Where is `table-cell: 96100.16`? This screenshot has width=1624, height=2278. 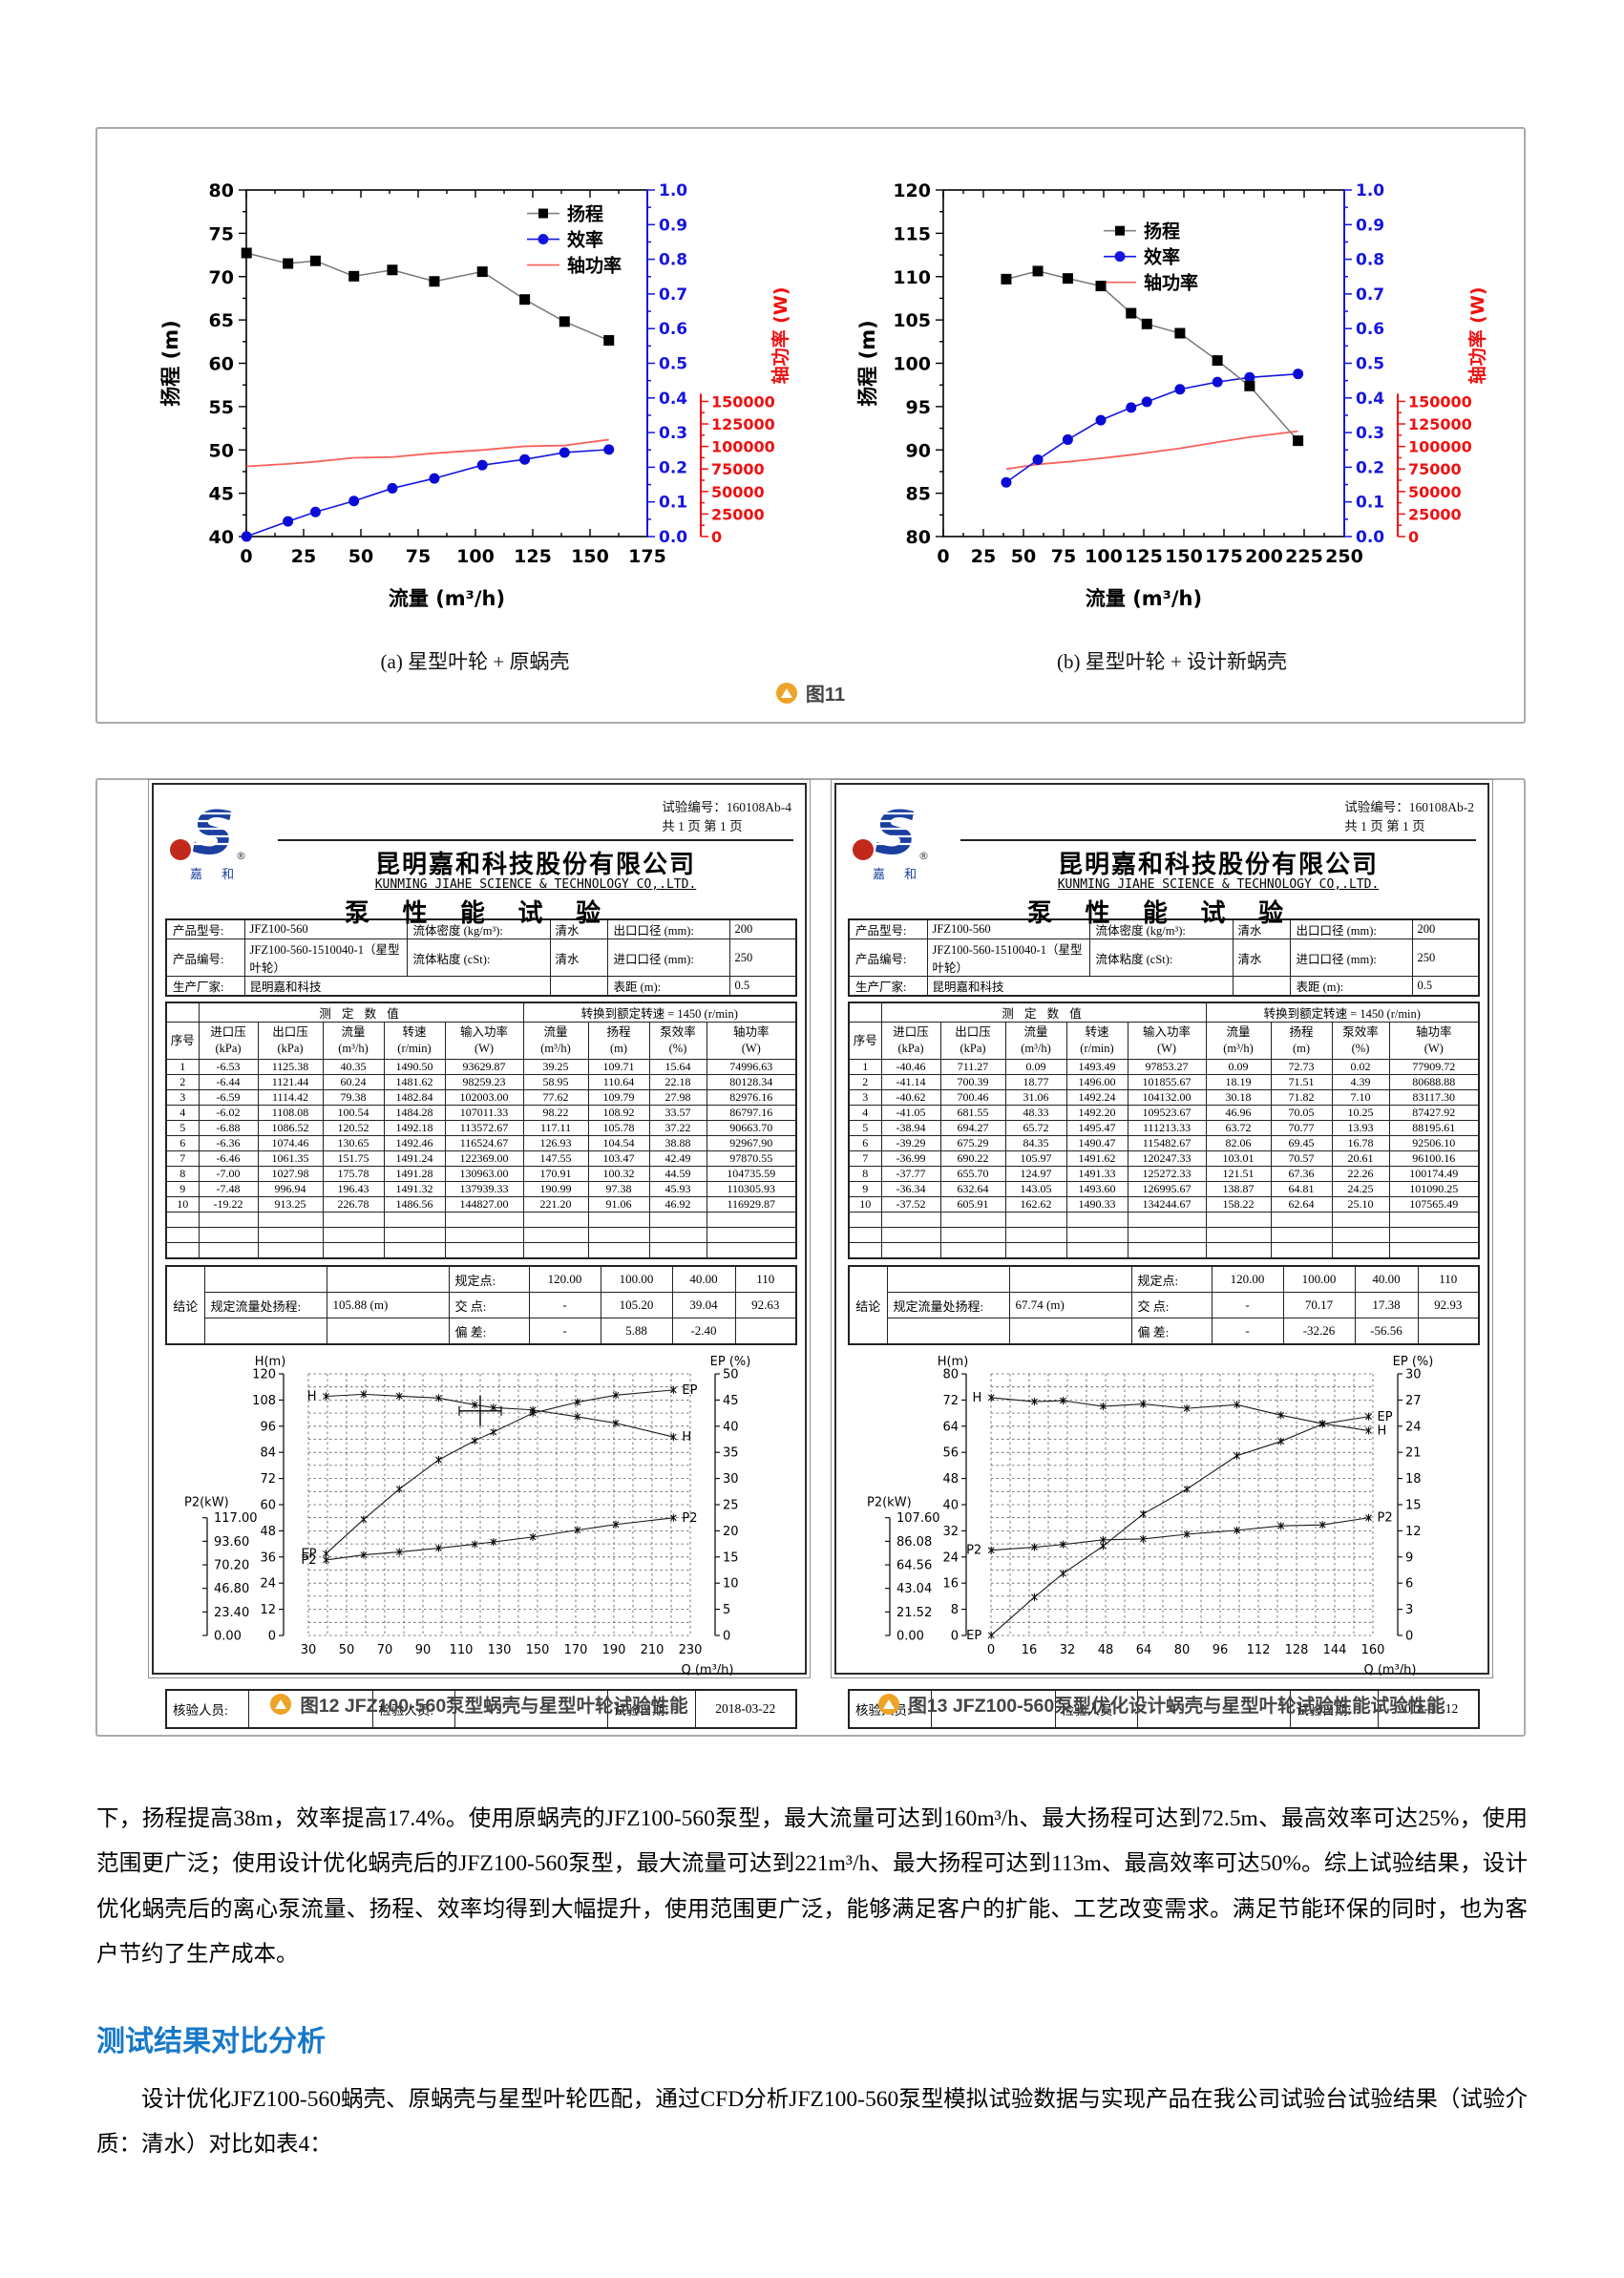
table-cell: 96100.16 is located at coordinates (1434, 1158).